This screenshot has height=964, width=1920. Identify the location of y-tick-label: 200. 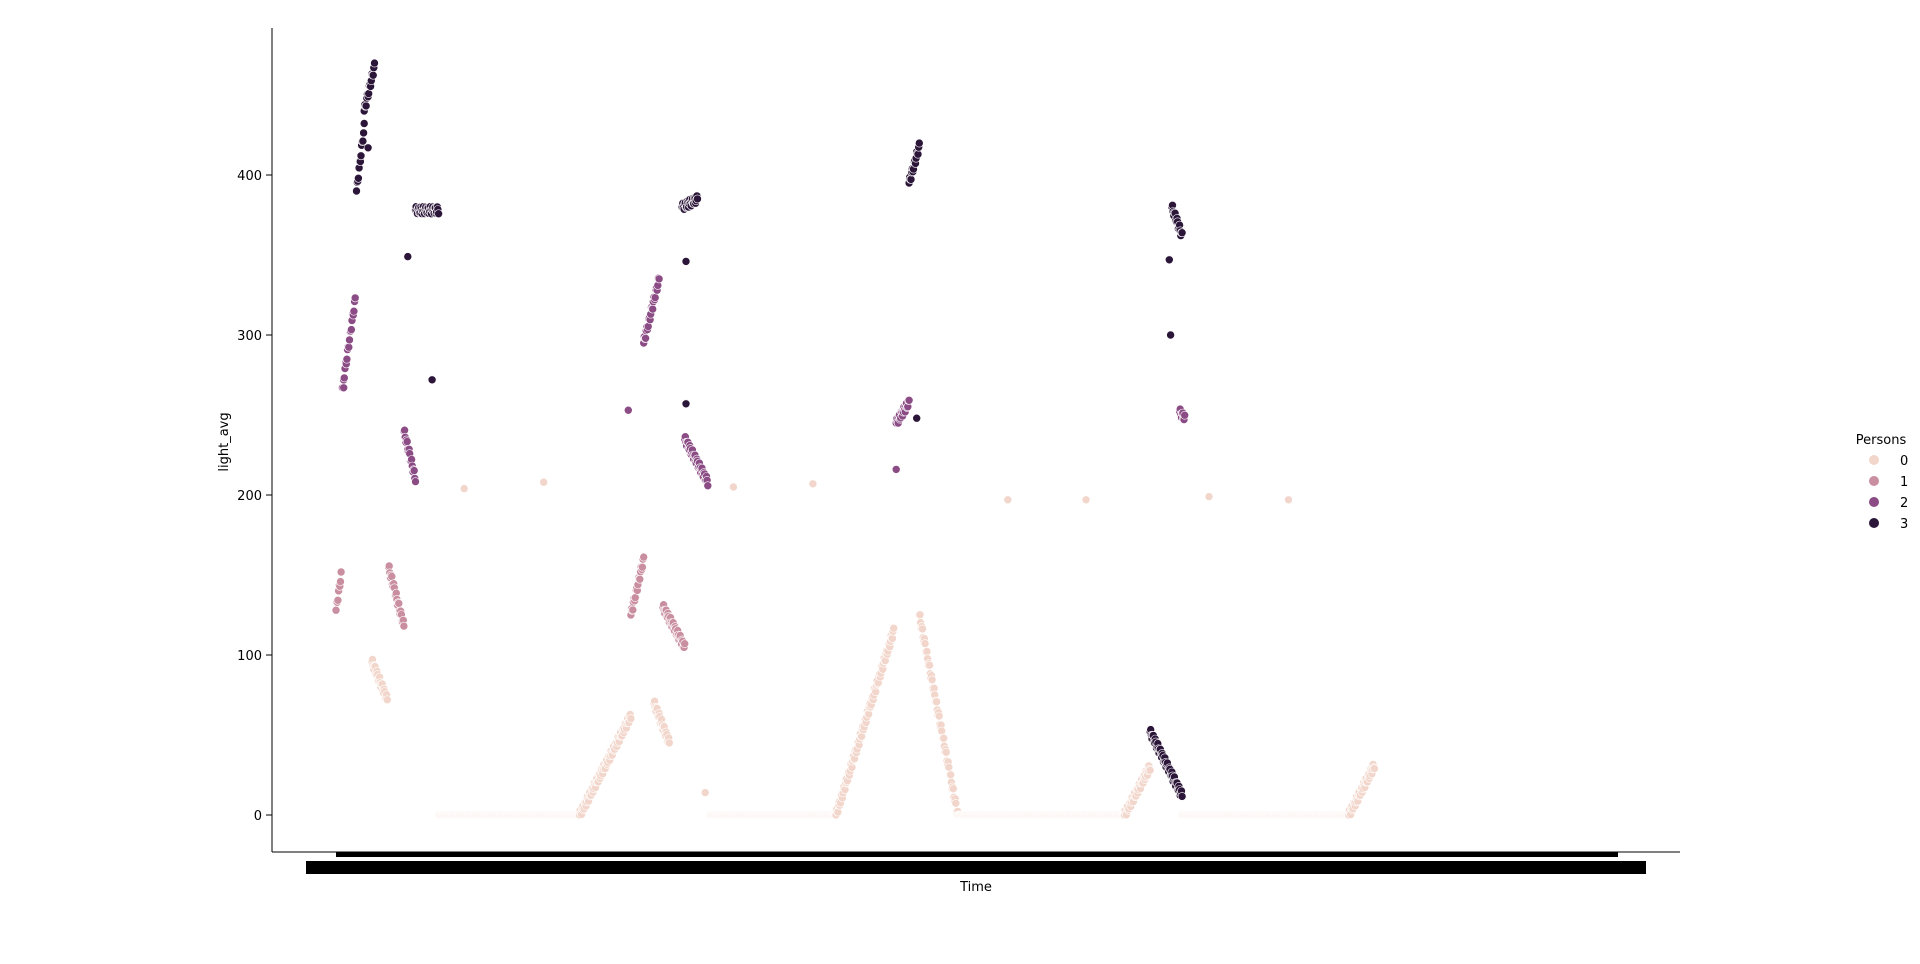
(249, 496).